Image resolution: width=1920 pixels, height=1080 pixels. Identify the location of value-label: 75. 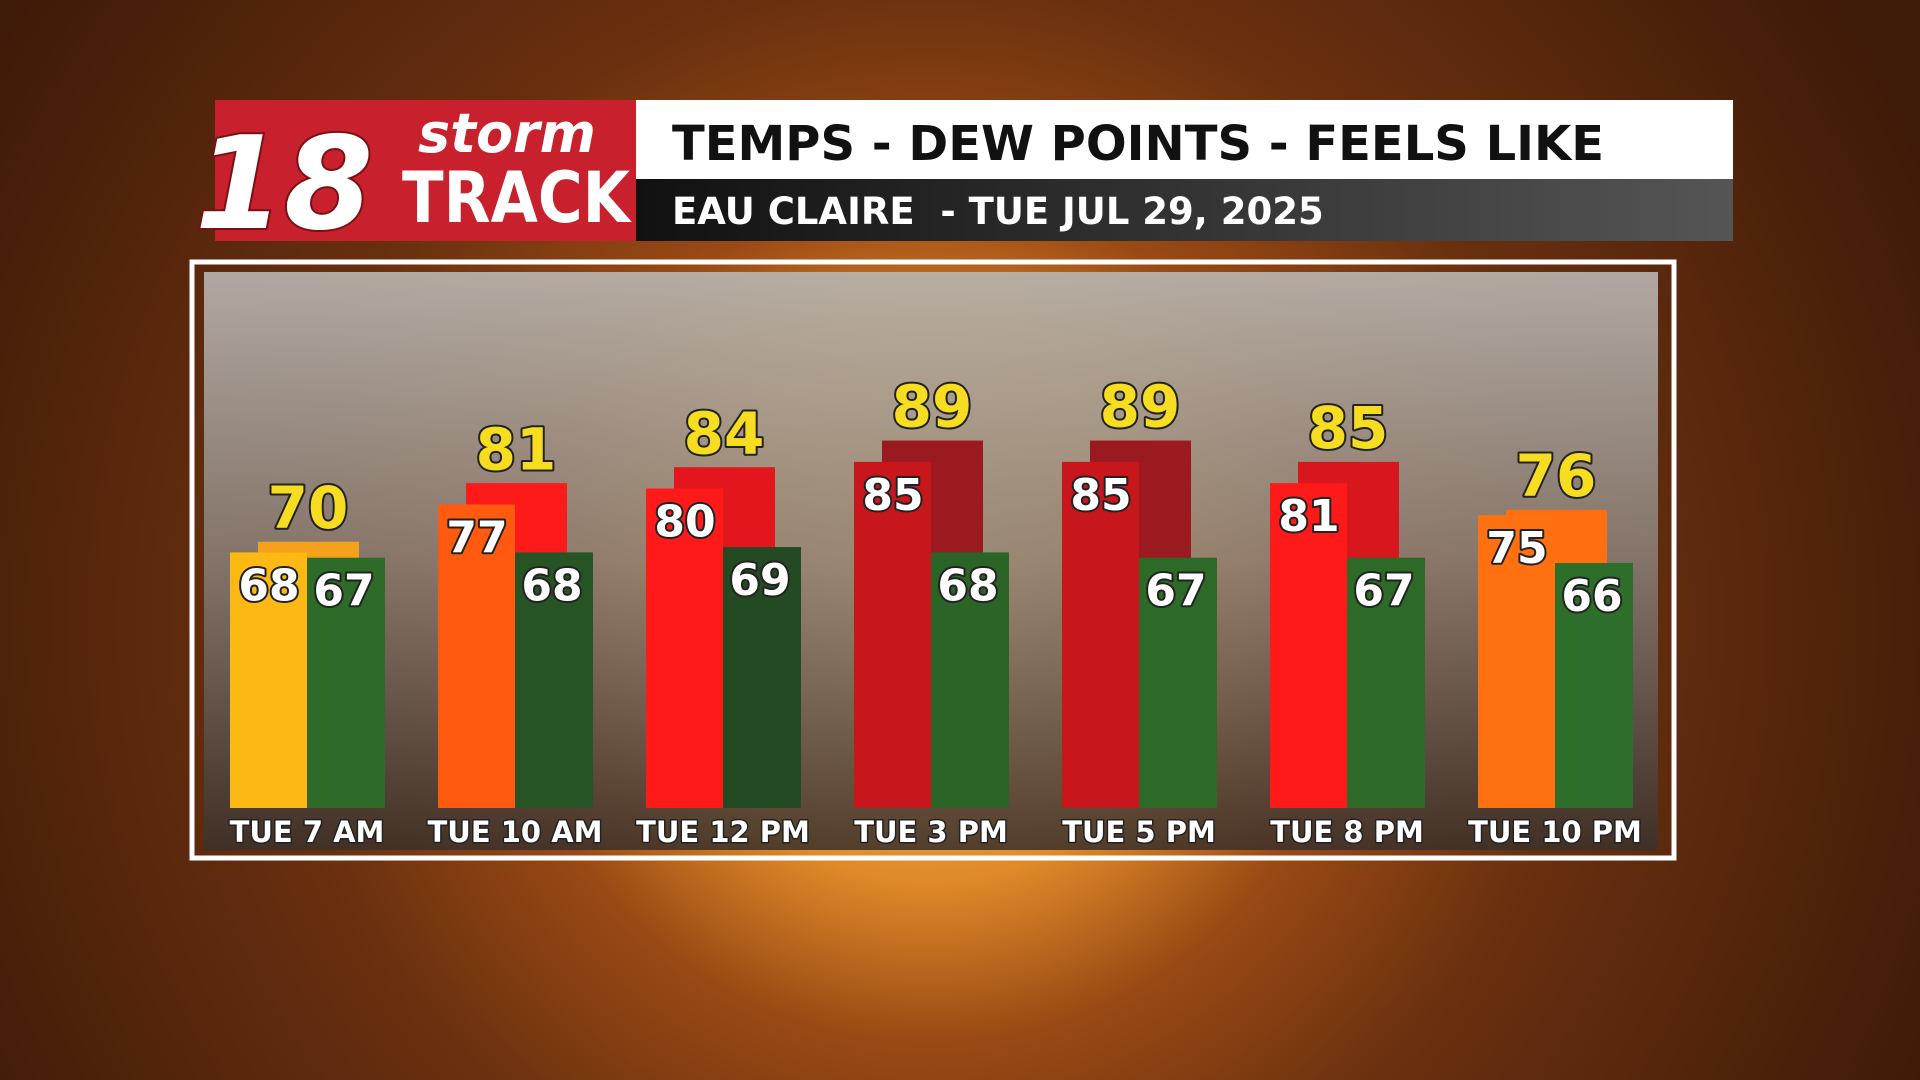
(1516, 548).